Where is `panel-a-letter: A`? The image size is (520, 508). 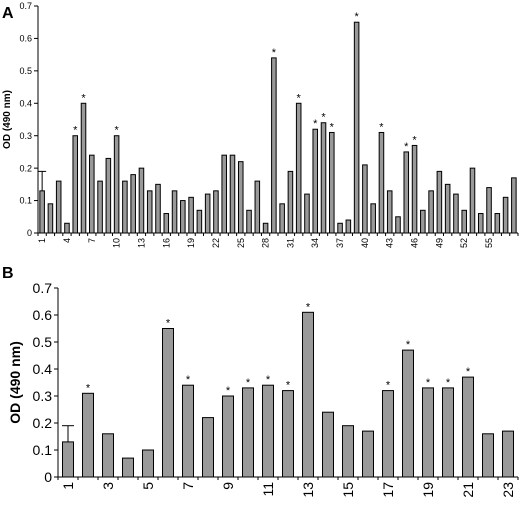 panel-a-letter: A is located at coordinates (8, 13).